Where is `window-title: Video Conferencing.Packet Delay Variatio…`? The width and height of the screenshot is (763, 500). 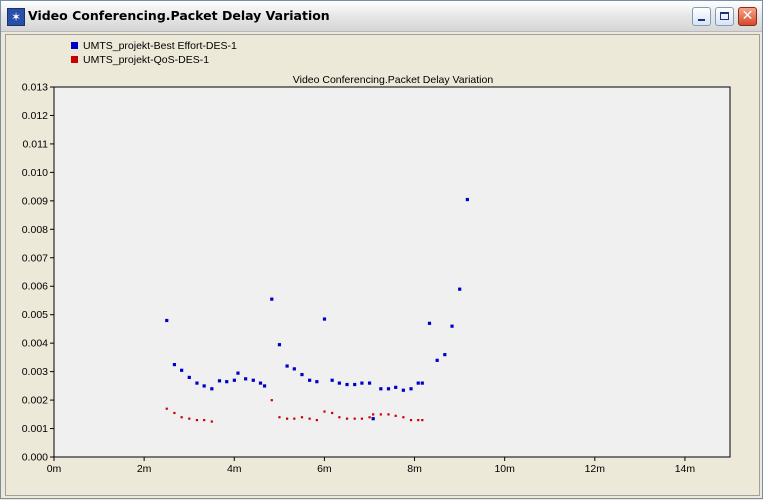
window-title: Video Conferencing.Packet Delay Variatio… is located at coordinates (179, 15).